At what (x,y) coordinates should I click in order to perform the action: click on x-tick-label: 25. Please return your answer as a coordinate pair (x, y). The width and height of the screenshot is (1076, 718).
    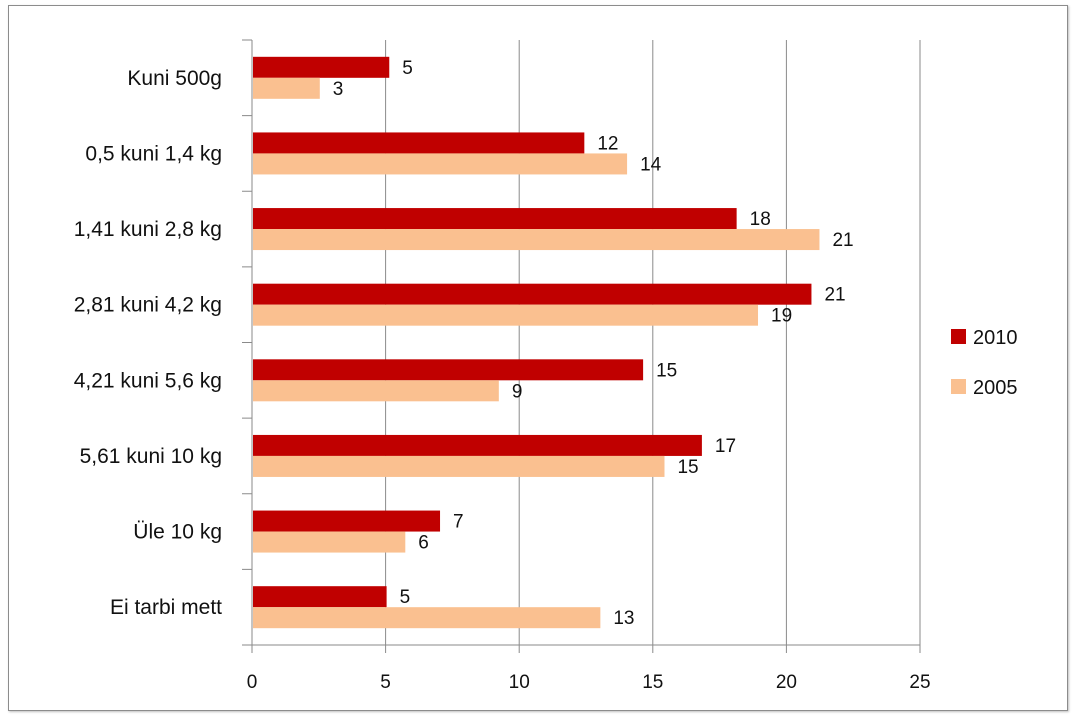
    Looking at the image, I should click on (919, 682).